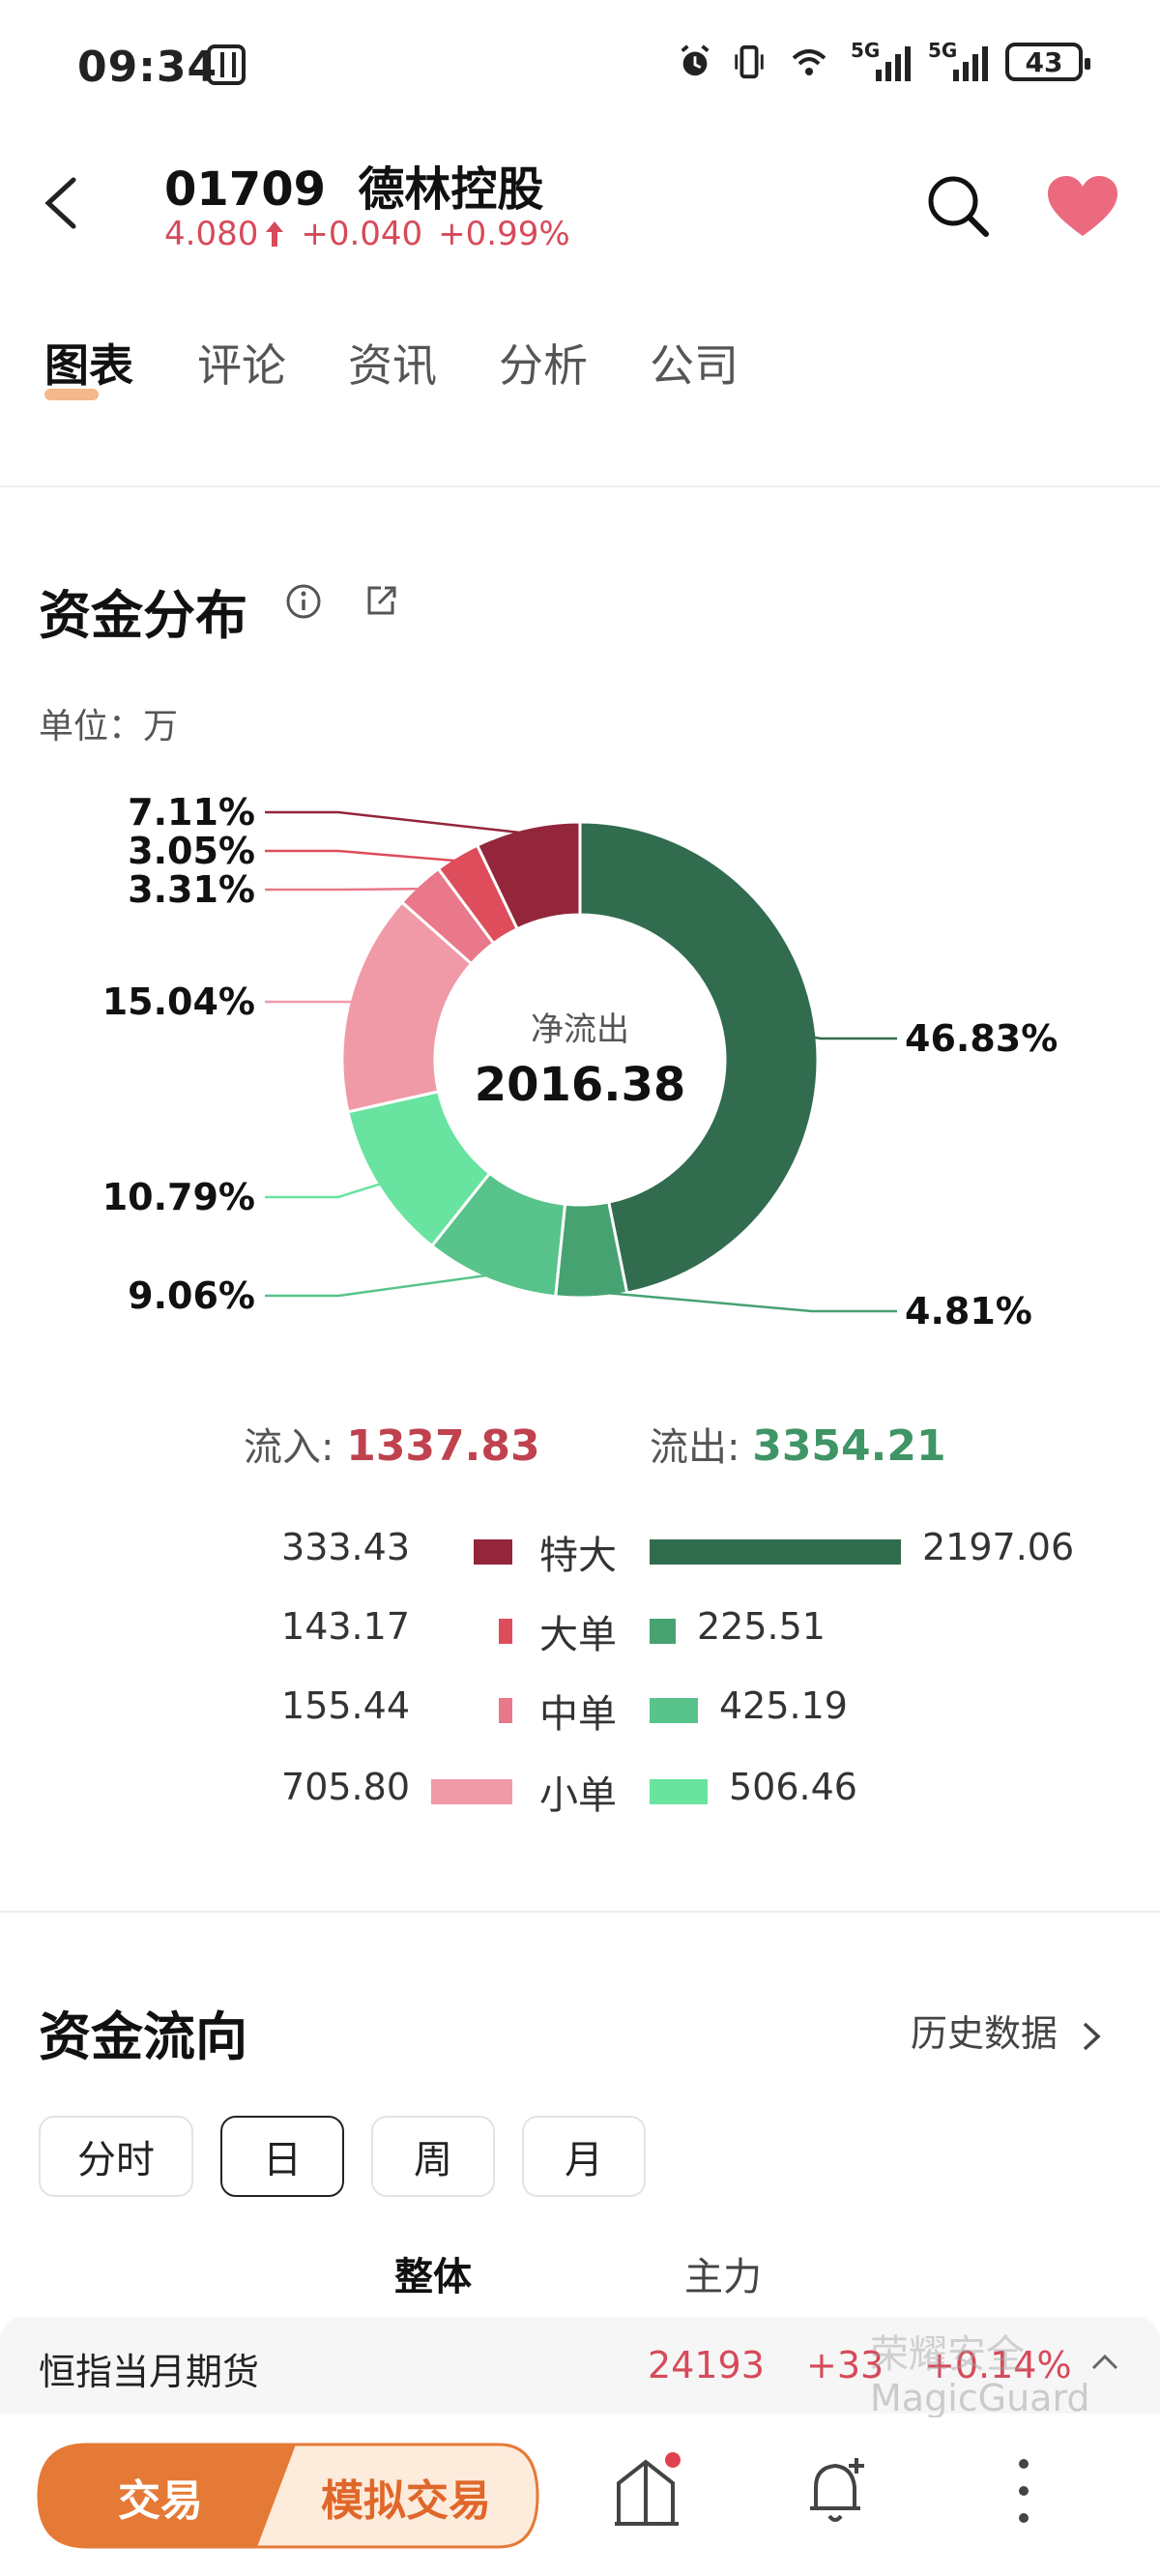  I want to click on donut-slice-label: 10.79%, so click(178, 1197).